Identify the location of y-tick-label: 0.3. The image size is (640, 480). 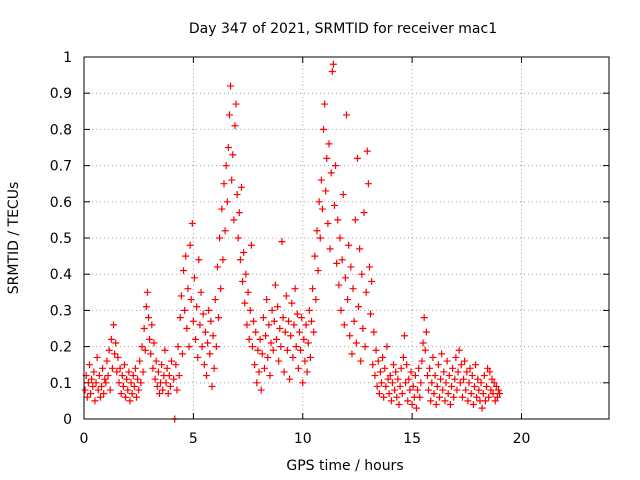
(61, 311).